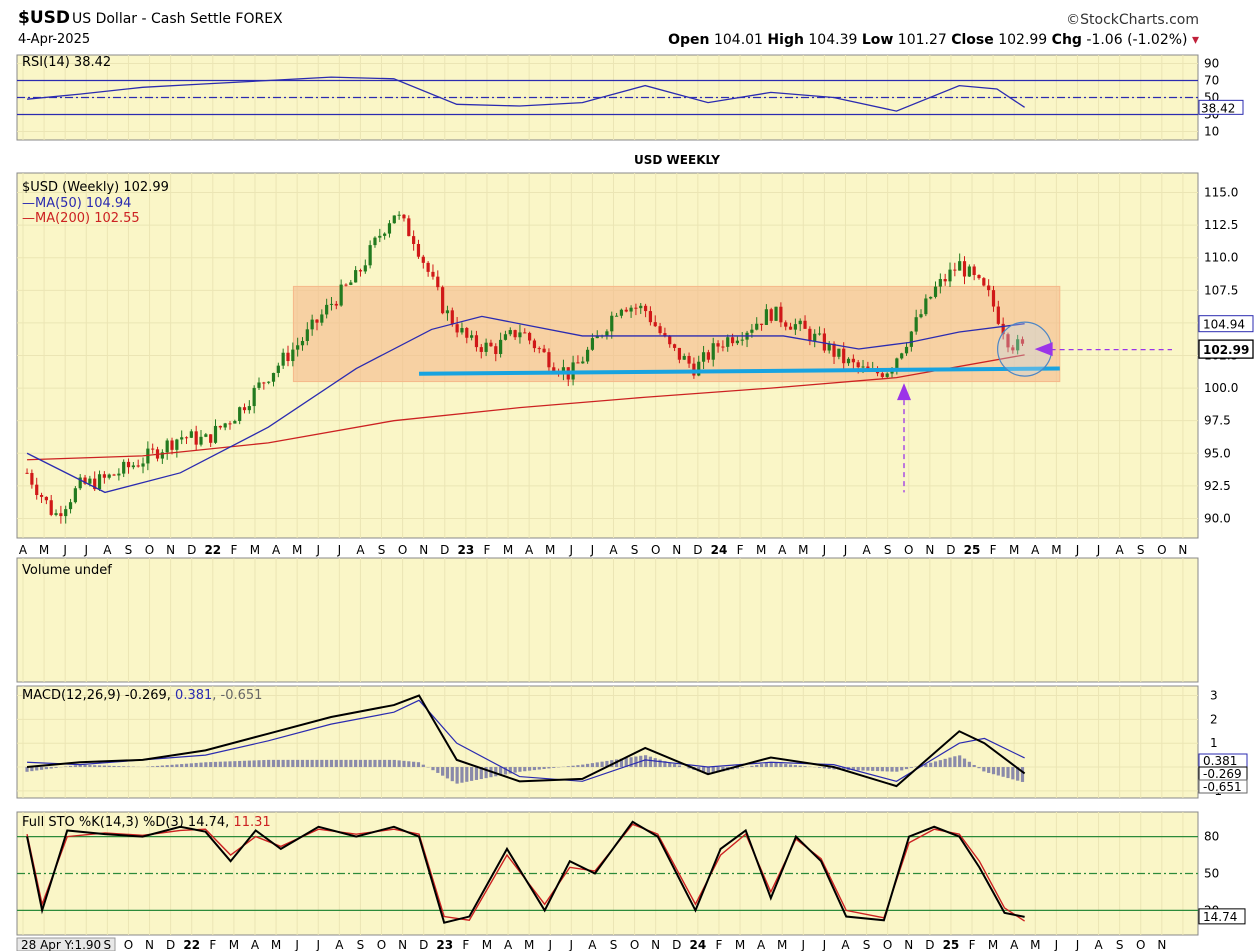 The image size is (1257, 951). Describe the element at coordinates (1120, 944) in the screenshot. I see `bottom-x-tick-label: S` at that location.